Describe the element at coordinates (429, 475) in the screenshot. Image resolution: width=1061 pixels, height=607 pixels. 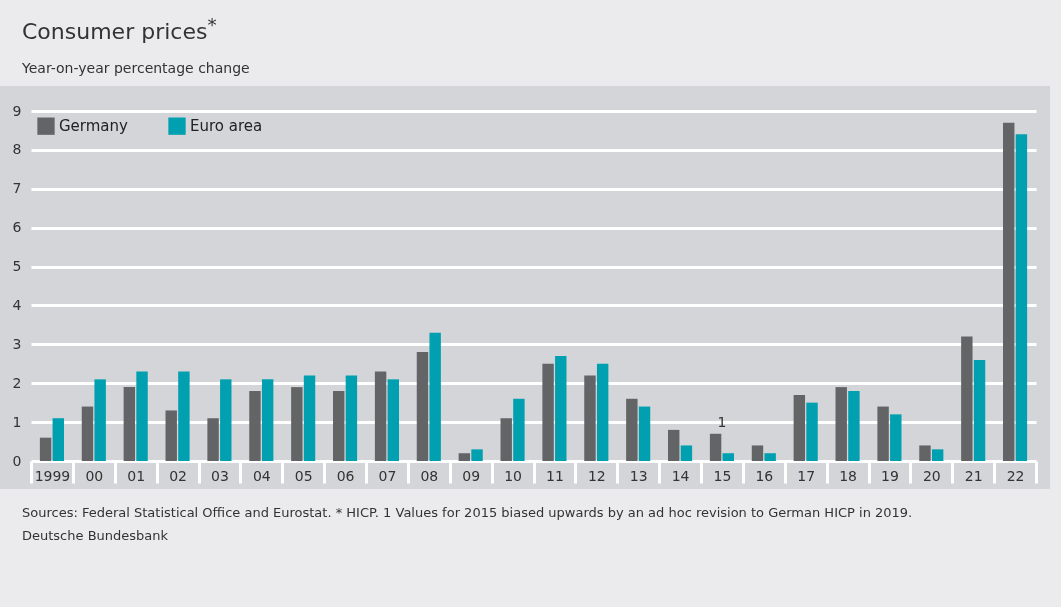
I see `x-tick-label: 08` at that location.